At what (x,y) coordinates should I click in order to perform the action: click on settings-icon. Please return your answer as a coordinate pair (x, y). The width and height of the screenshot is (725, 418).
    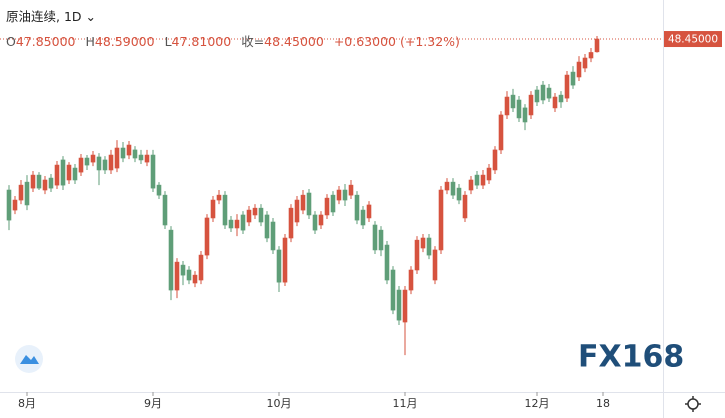
    Looking at the image, I should click on (693, 404).